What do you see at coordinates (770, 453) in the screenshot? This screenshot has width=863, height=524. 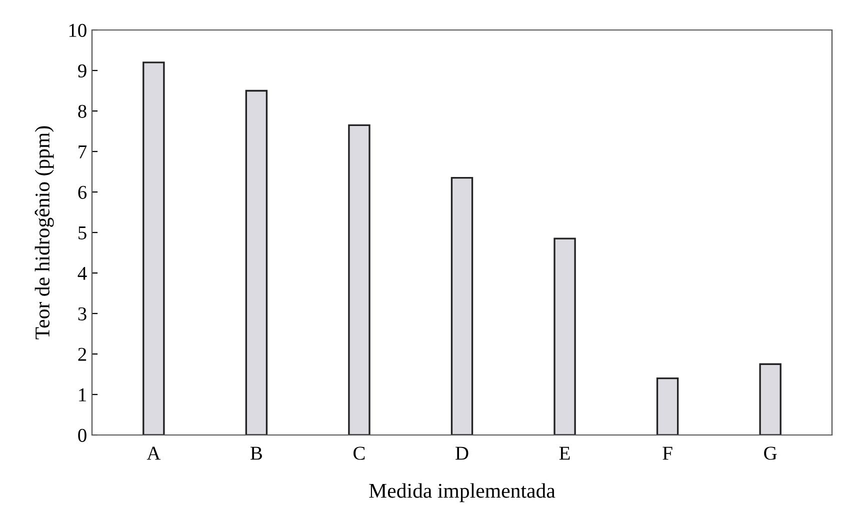 I see `x-tick-label: G` at bounding box center [770, 453].